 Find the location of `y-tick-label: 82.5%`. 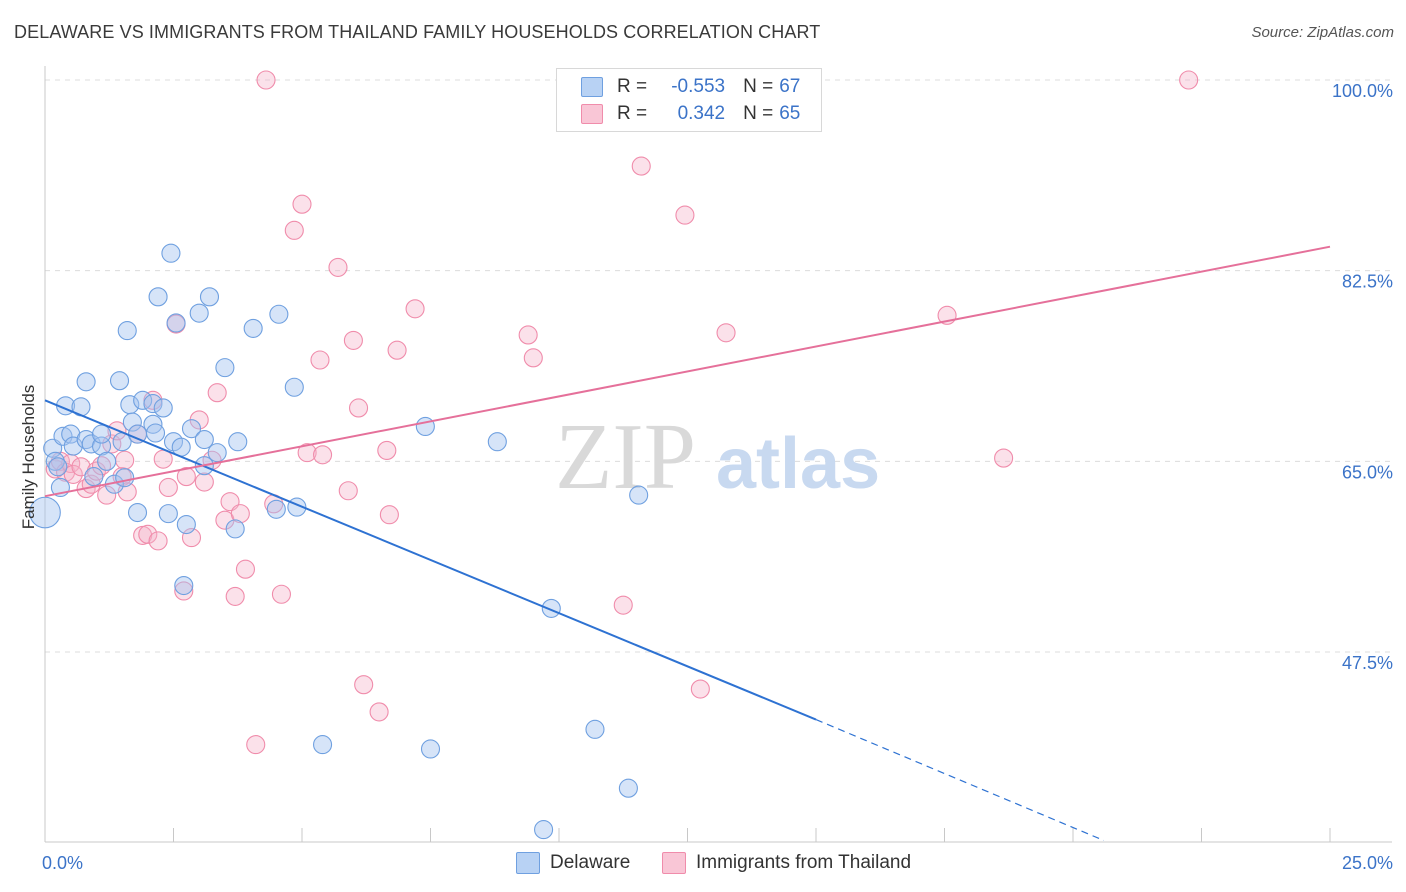

y-tick-label: 82.5% is located at coordinates (1367, 282).